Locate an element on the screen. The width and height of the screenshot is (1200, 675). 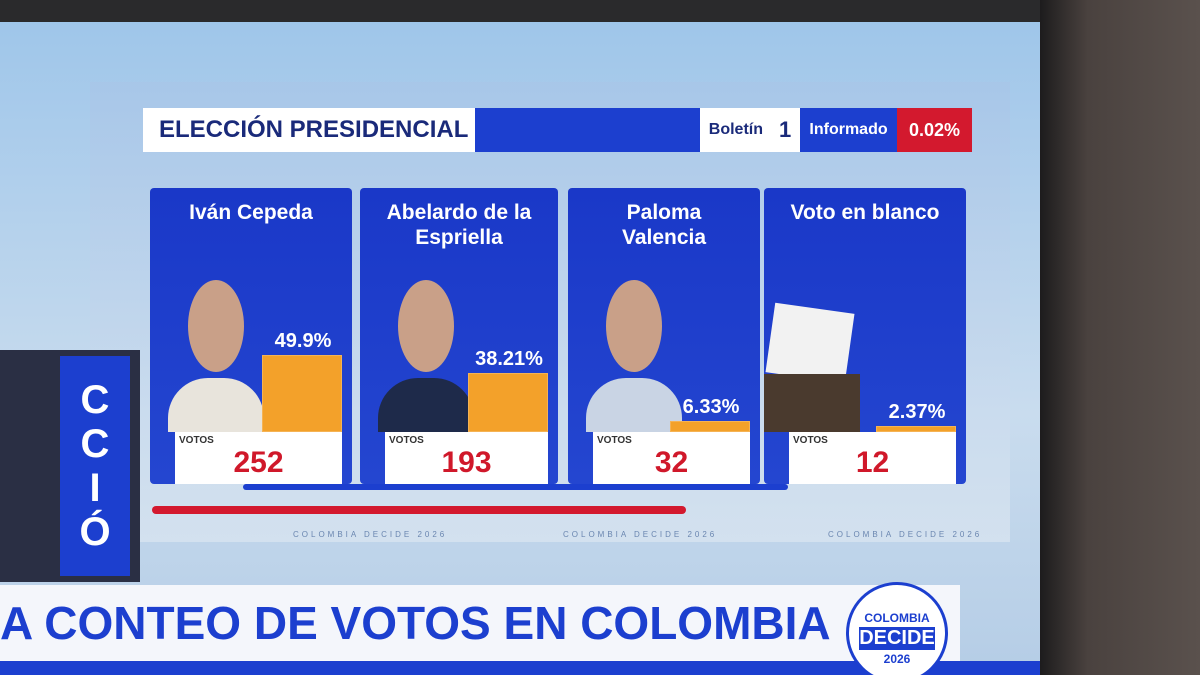
reported: 0.02% is located at coordinates (934, 130).